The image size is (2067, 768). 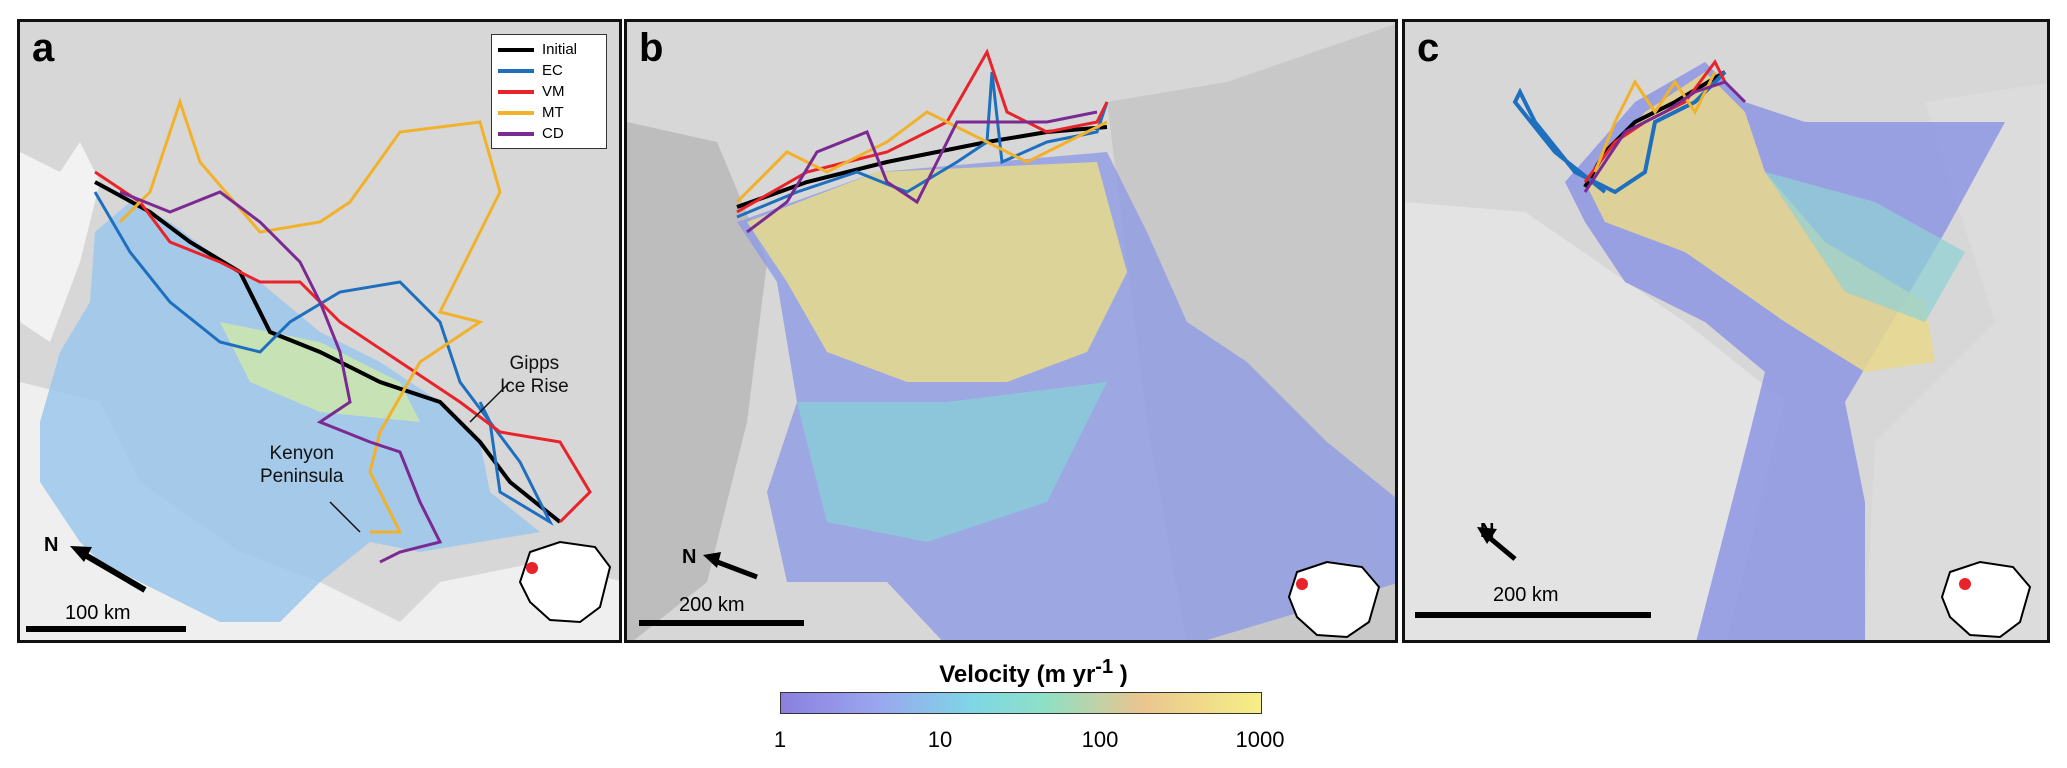 I want to click on location-dot-b, so click(x=1302, y=584).